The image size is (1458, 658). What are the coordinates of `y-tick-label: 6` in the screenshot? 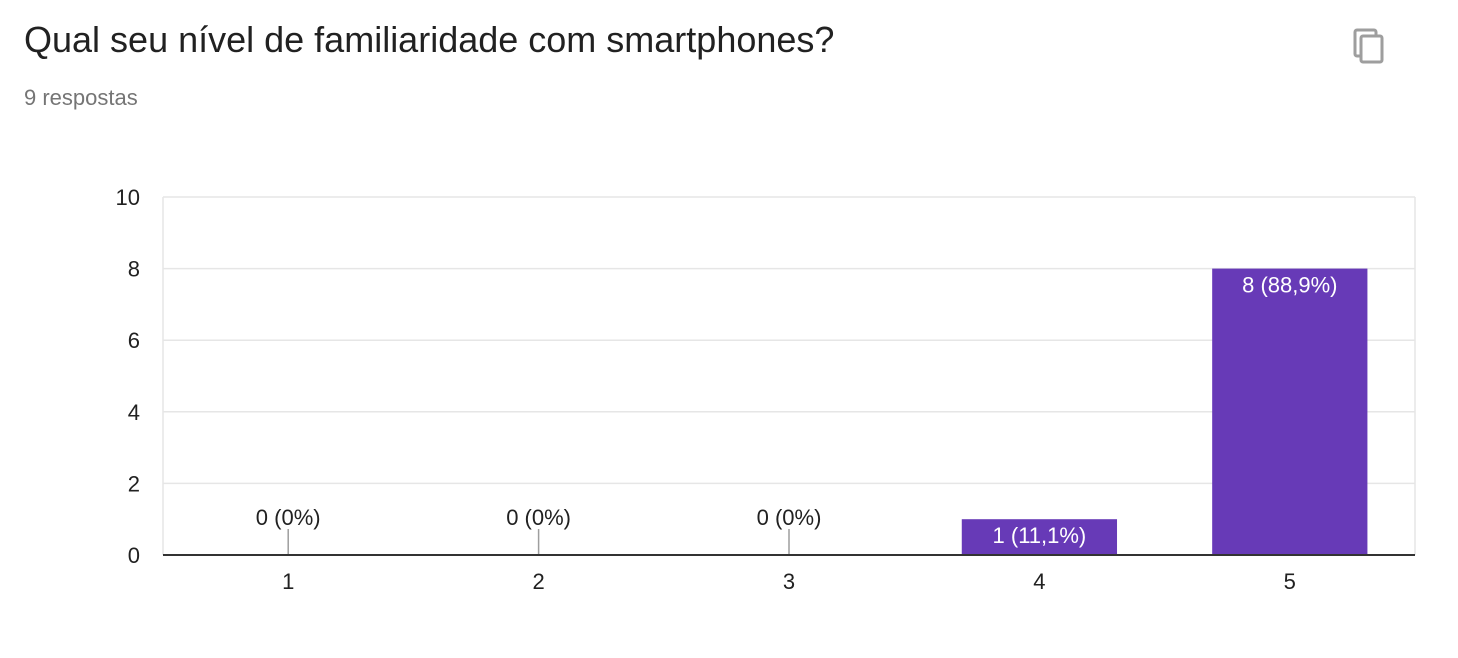 It's located at (134, 340).